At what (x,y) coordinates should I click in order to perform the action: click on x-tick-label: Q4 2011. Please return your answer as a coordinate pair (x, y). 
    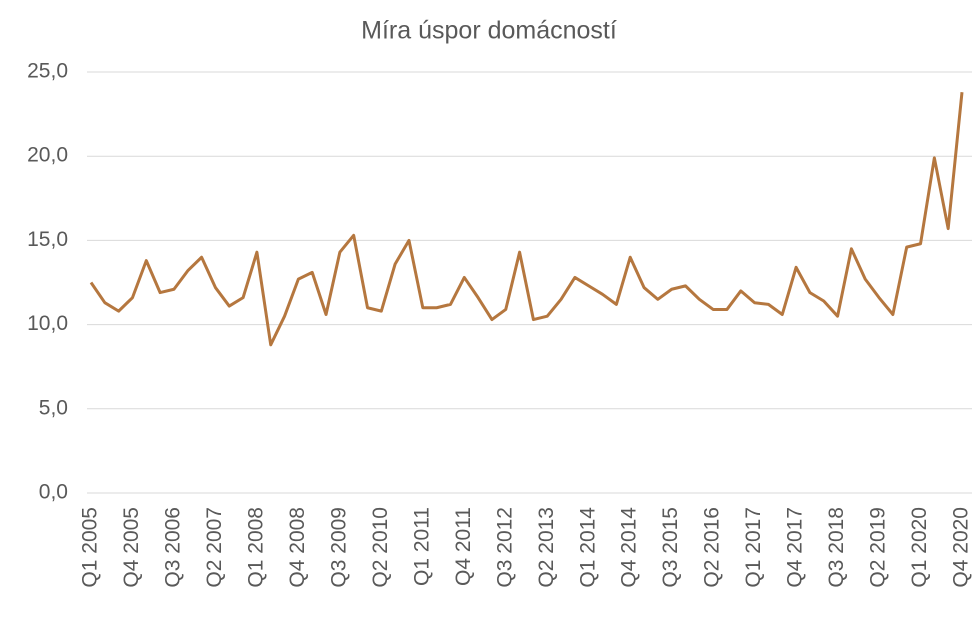
    Looking at the image, I should click on (463, 546).